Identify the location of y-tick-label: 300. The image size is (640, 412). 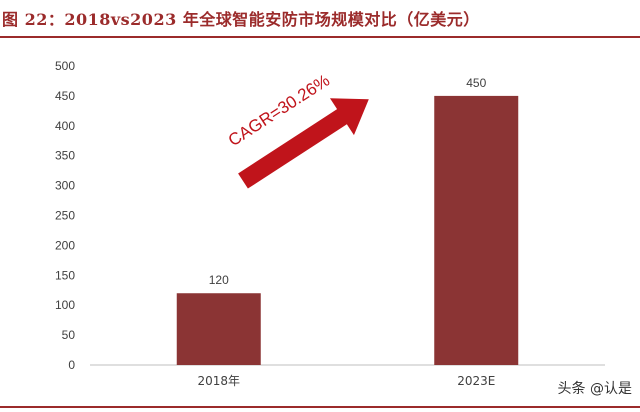
(65, 186).